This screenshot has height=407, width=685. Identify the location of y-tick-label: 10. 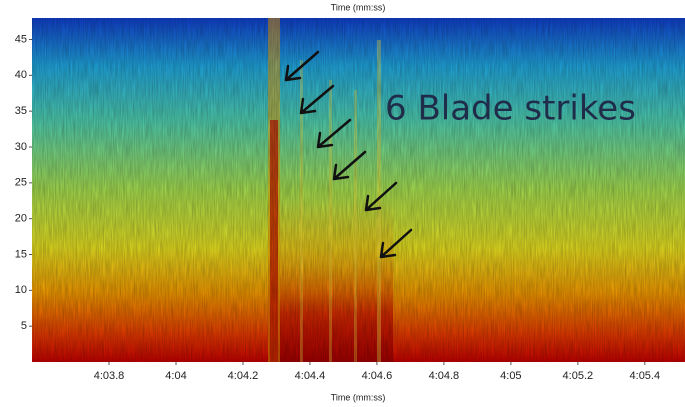
(21, 290).